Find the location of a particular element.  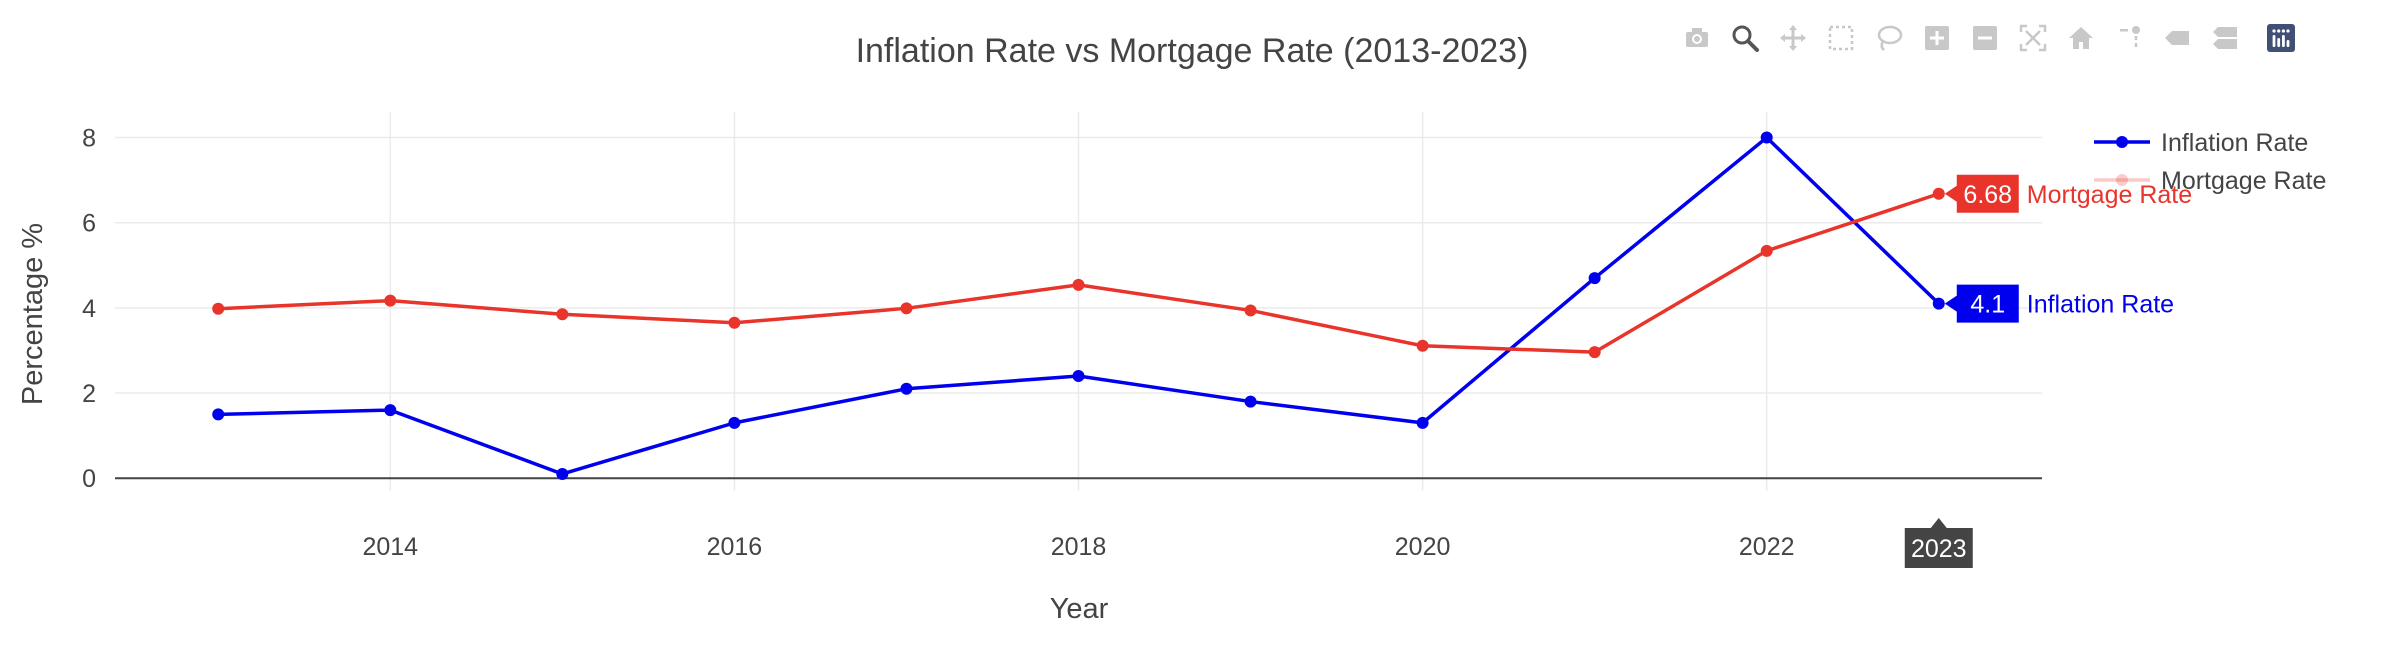

hover-x-value: 2023 is located at coordinates (1939, 549).